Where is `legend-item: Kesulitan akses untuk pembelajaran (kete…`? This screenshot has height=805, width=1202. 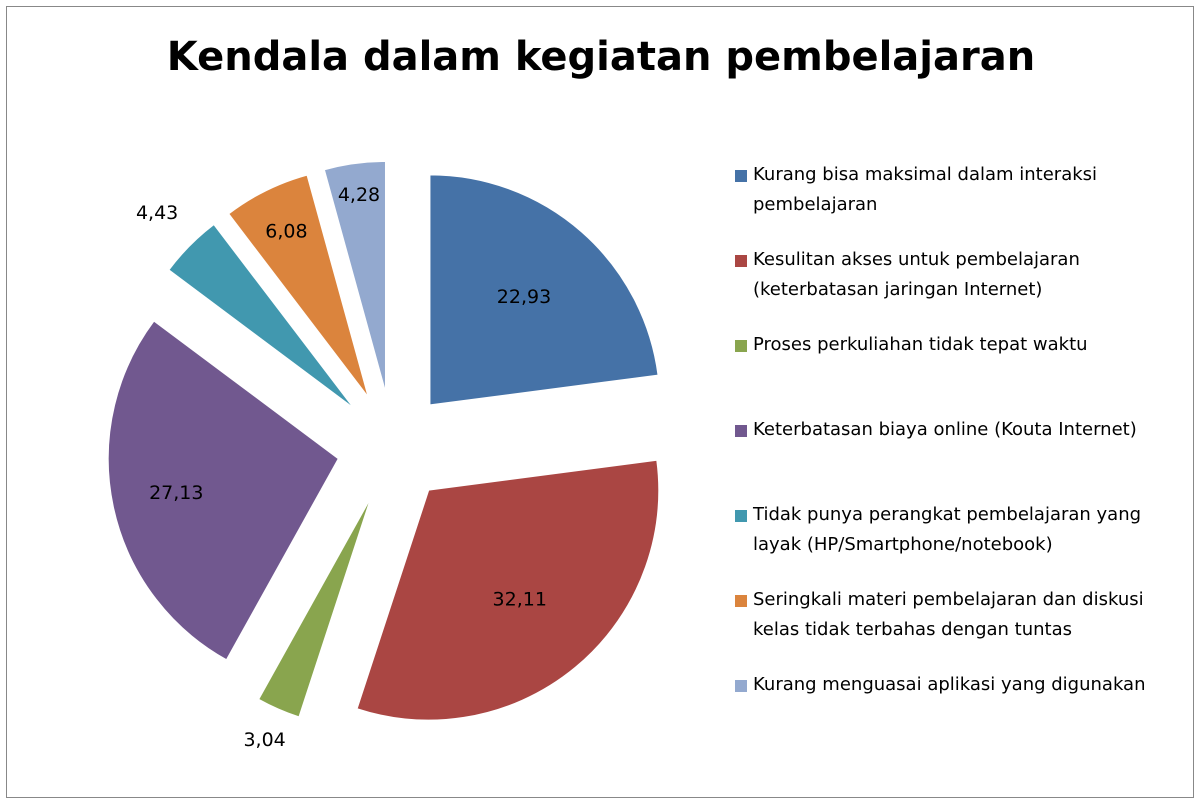 legend-item: Kesulitan akses untuk pembelajaran (kete… is located at coordinates (955, 287).